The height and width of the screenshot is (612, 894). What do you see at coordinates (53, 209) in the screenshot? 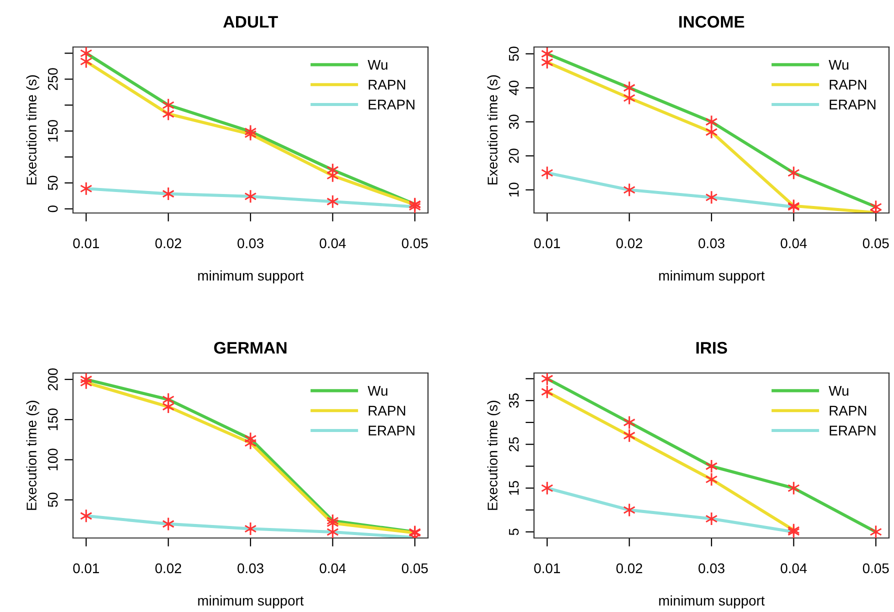
I see `y-tick-label: 0` at bounding box center [53, 209].